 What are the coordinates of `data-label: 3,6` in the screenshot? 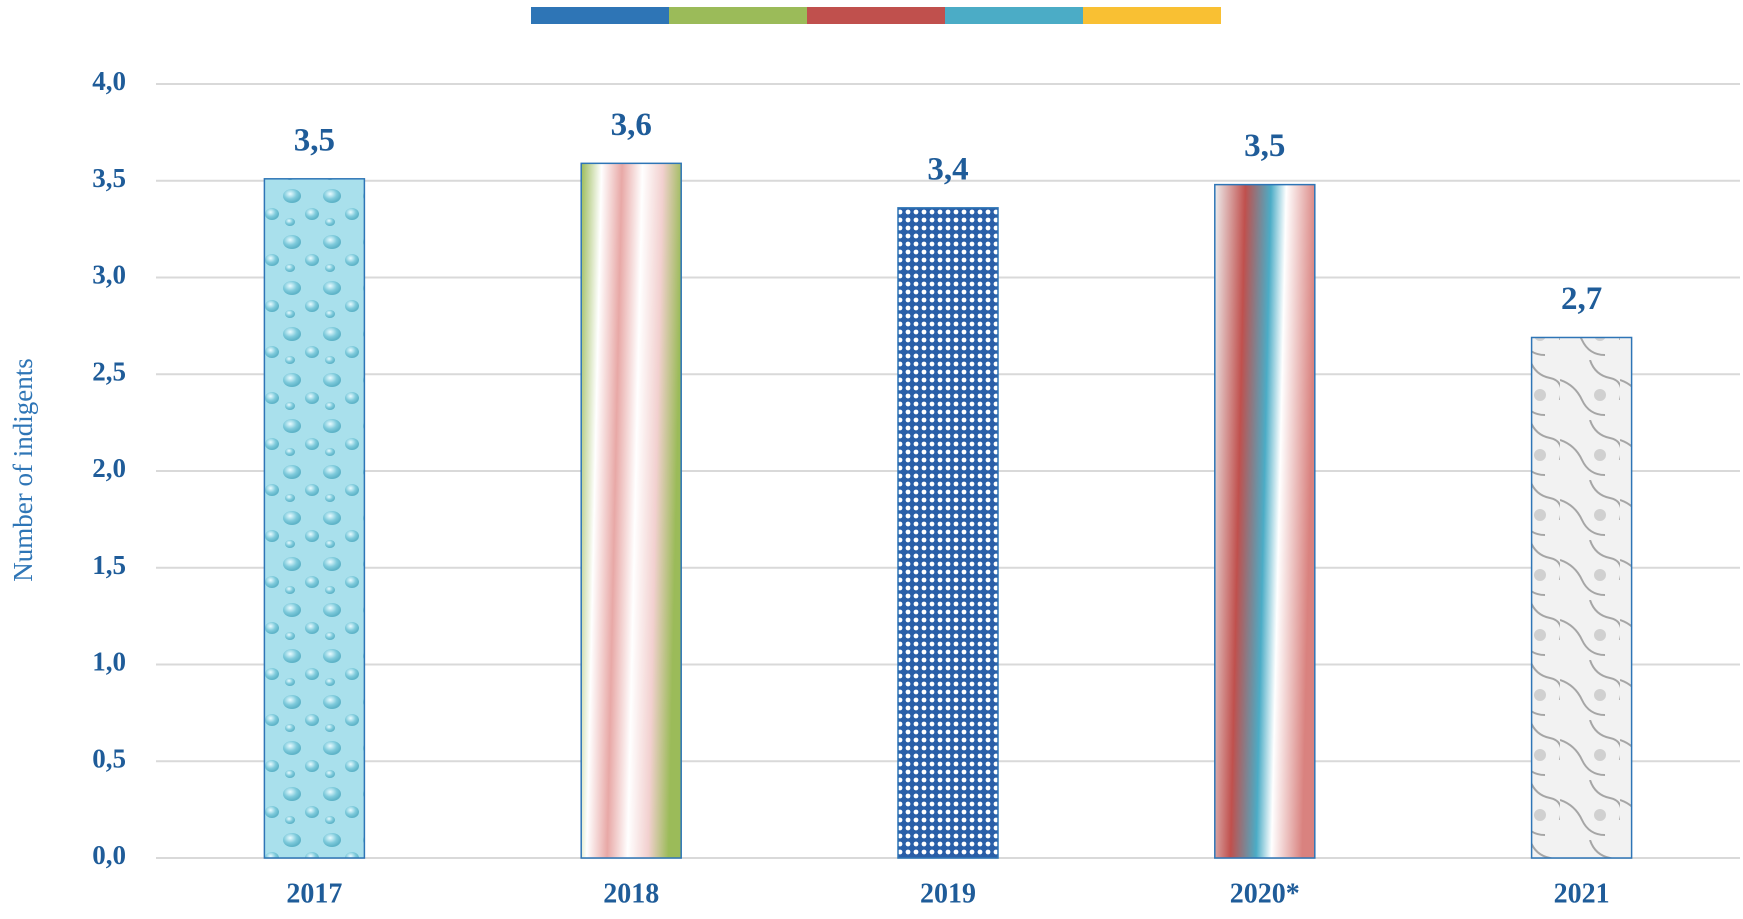 It's located at (631, 125).